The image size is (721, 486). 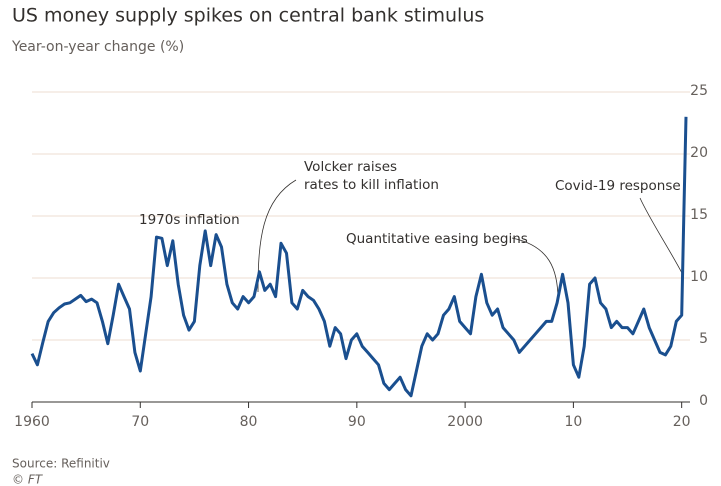 I want to click on x-tick-label: 10, so click(x=573, y=422).